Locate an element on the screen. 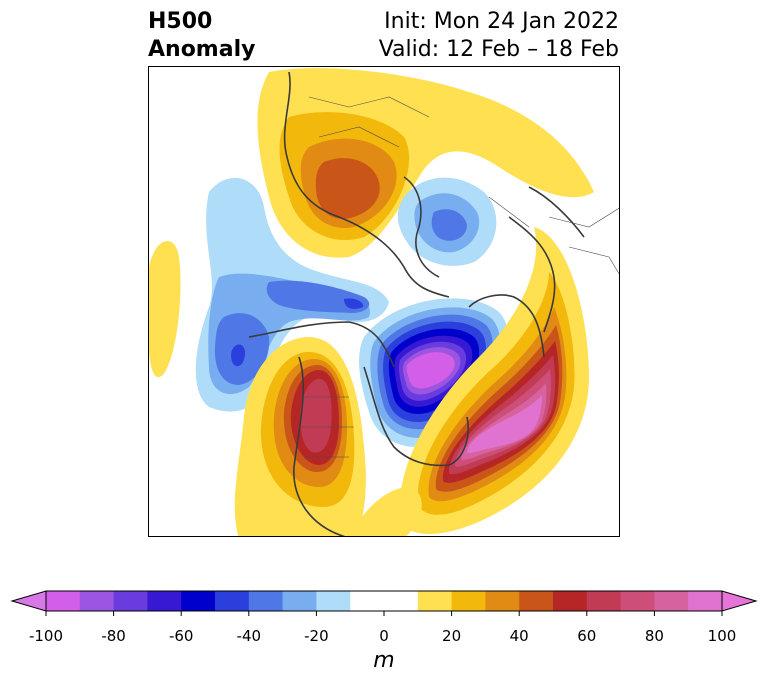 This screenshot has width=768, height=686. colorbar-tick-label: 60 is located at coordinates (587, 636).